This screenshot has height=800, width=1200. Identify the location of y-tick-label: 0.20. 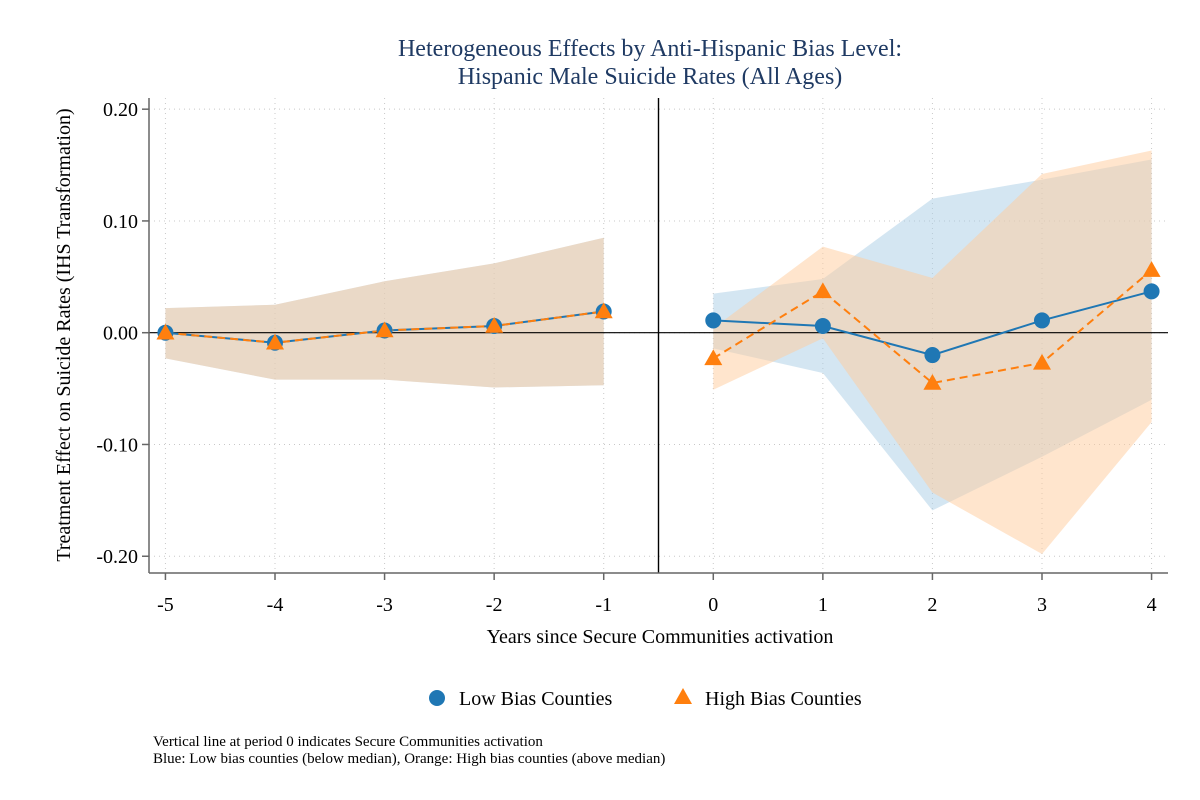
(120, 110).